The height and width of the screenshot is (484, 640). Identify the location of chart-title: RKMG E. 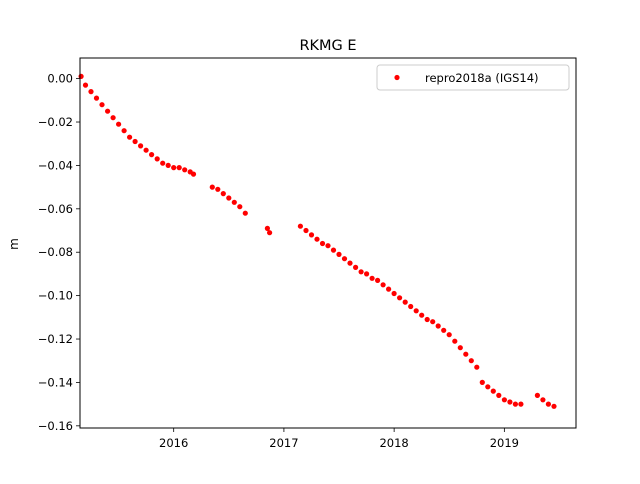
(327, 46).